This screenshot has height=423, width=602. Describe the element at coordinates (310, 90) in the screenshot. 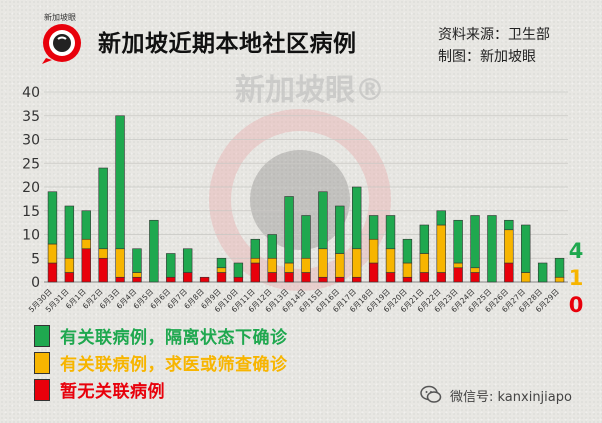

I see `watermark-text: 新加坡眼®` at that location.